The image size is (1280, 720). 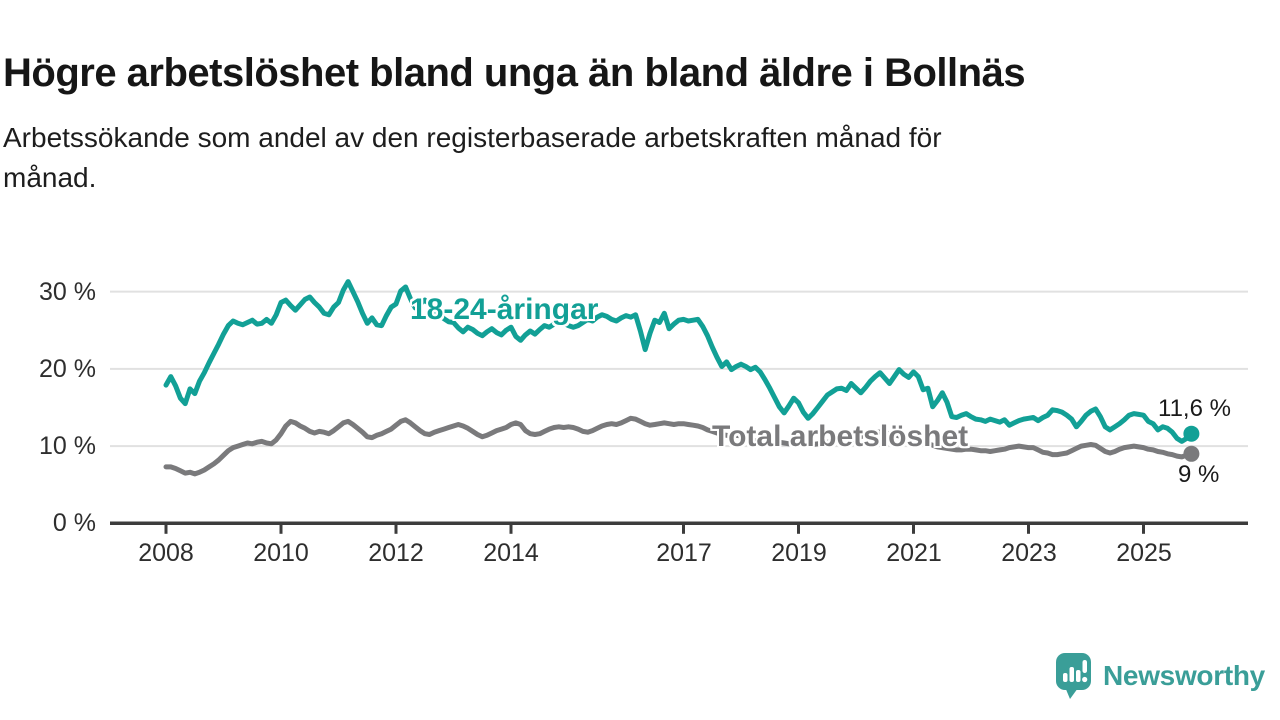 What do you see at coordinates (50, 177) in the screenshot?
I see `subtitle-line-2: månad.` at bounding box center [50, 177].